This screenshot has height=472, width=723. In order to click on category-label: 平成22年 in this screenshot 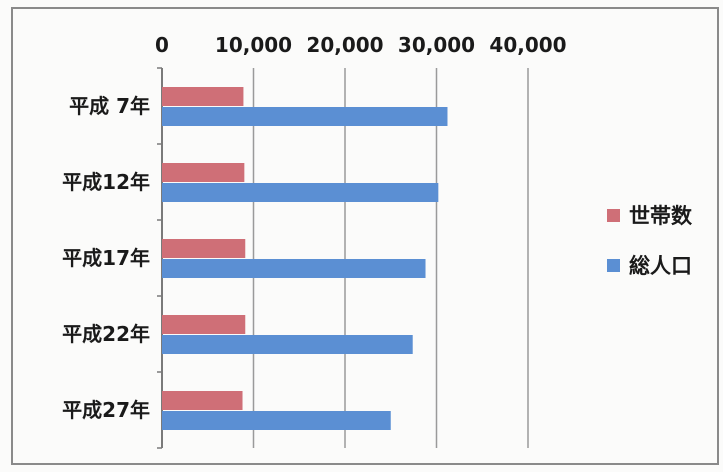, I will do `click(106, 334)`.